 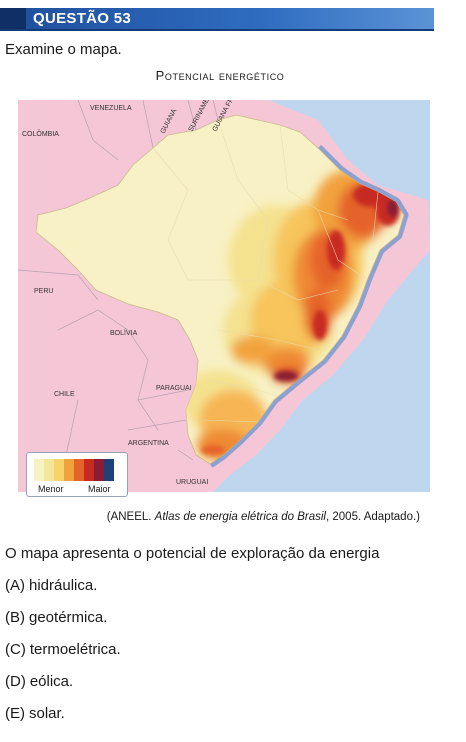 I want to click on option-b: (B) geotérmica., so click(x=56, y=617).